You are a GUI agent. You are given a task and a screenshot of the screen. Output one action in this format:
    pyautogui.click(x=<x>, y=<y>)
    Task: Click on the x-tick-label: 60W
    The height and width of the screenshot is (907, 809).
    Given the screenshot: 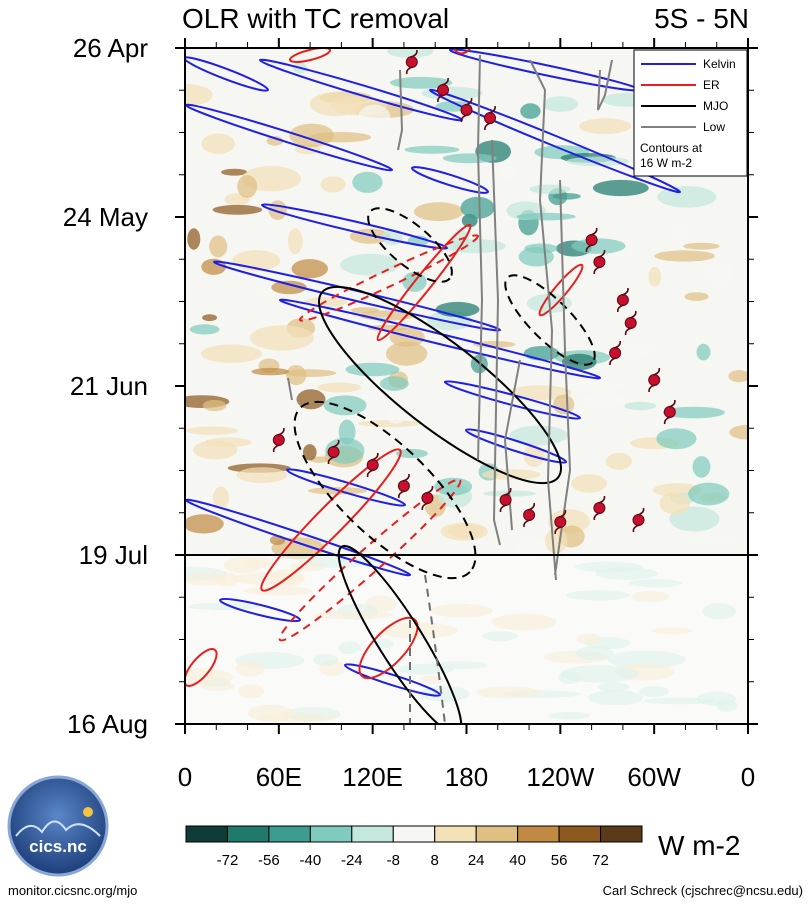 What is the action you would take?
    pyautogui.click(x=654, y=777)
    